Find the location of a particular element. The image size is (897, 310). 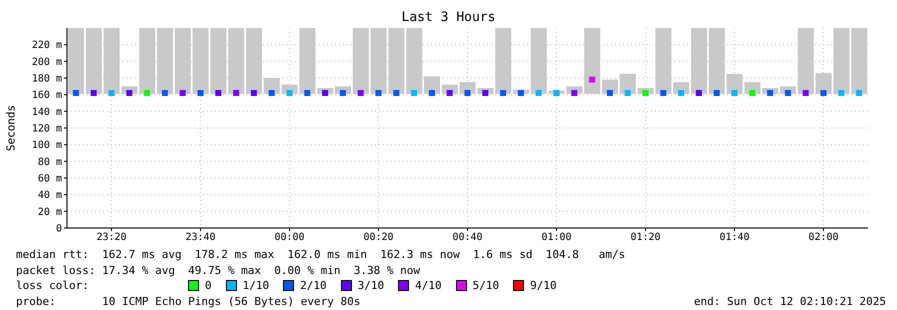

legend-label: 3/10 is located at coordinates (370, 286).